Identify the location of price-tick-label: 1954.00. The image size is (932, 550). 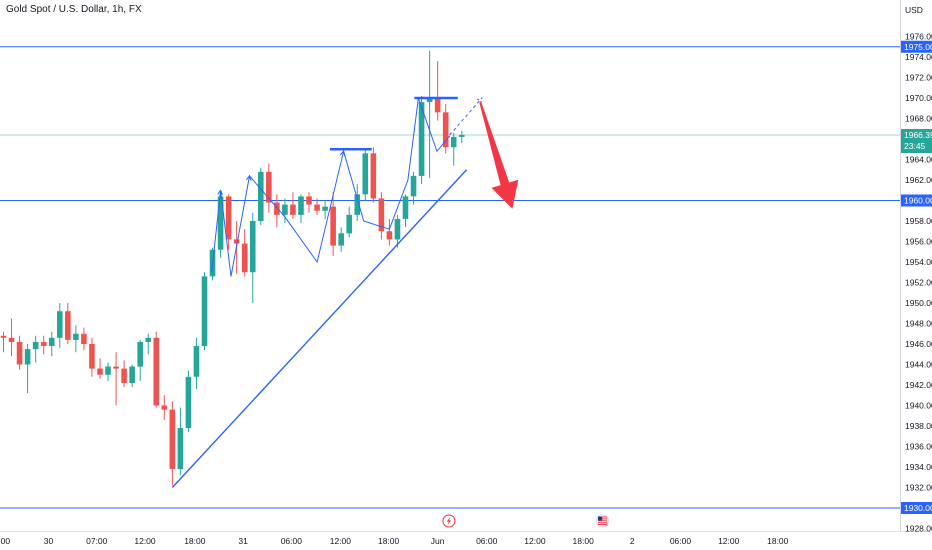
(918, 262).